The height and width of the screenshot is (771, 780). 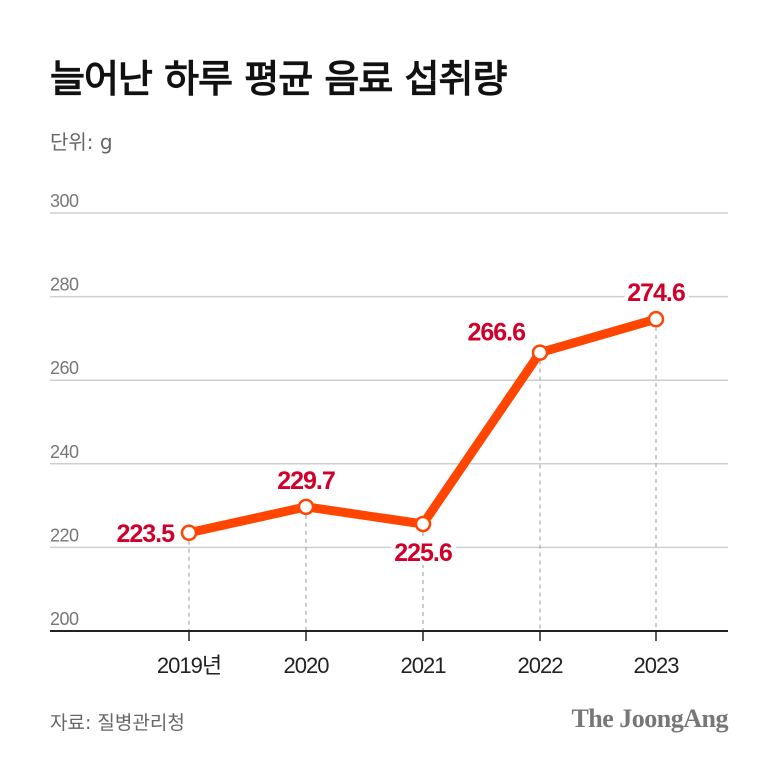 I want to click on data-label-halo: 223.5, so click(x=145, y=534).